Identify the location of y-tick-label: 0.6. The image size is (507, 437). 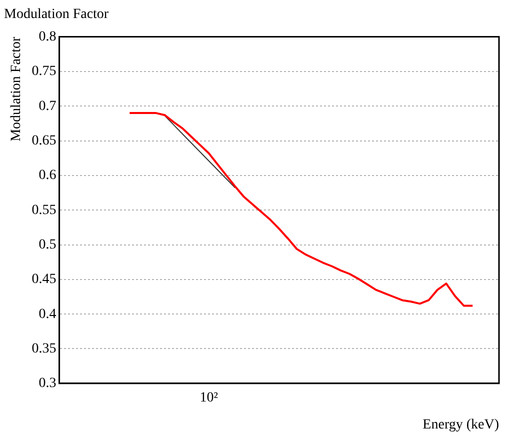
(47, 176).